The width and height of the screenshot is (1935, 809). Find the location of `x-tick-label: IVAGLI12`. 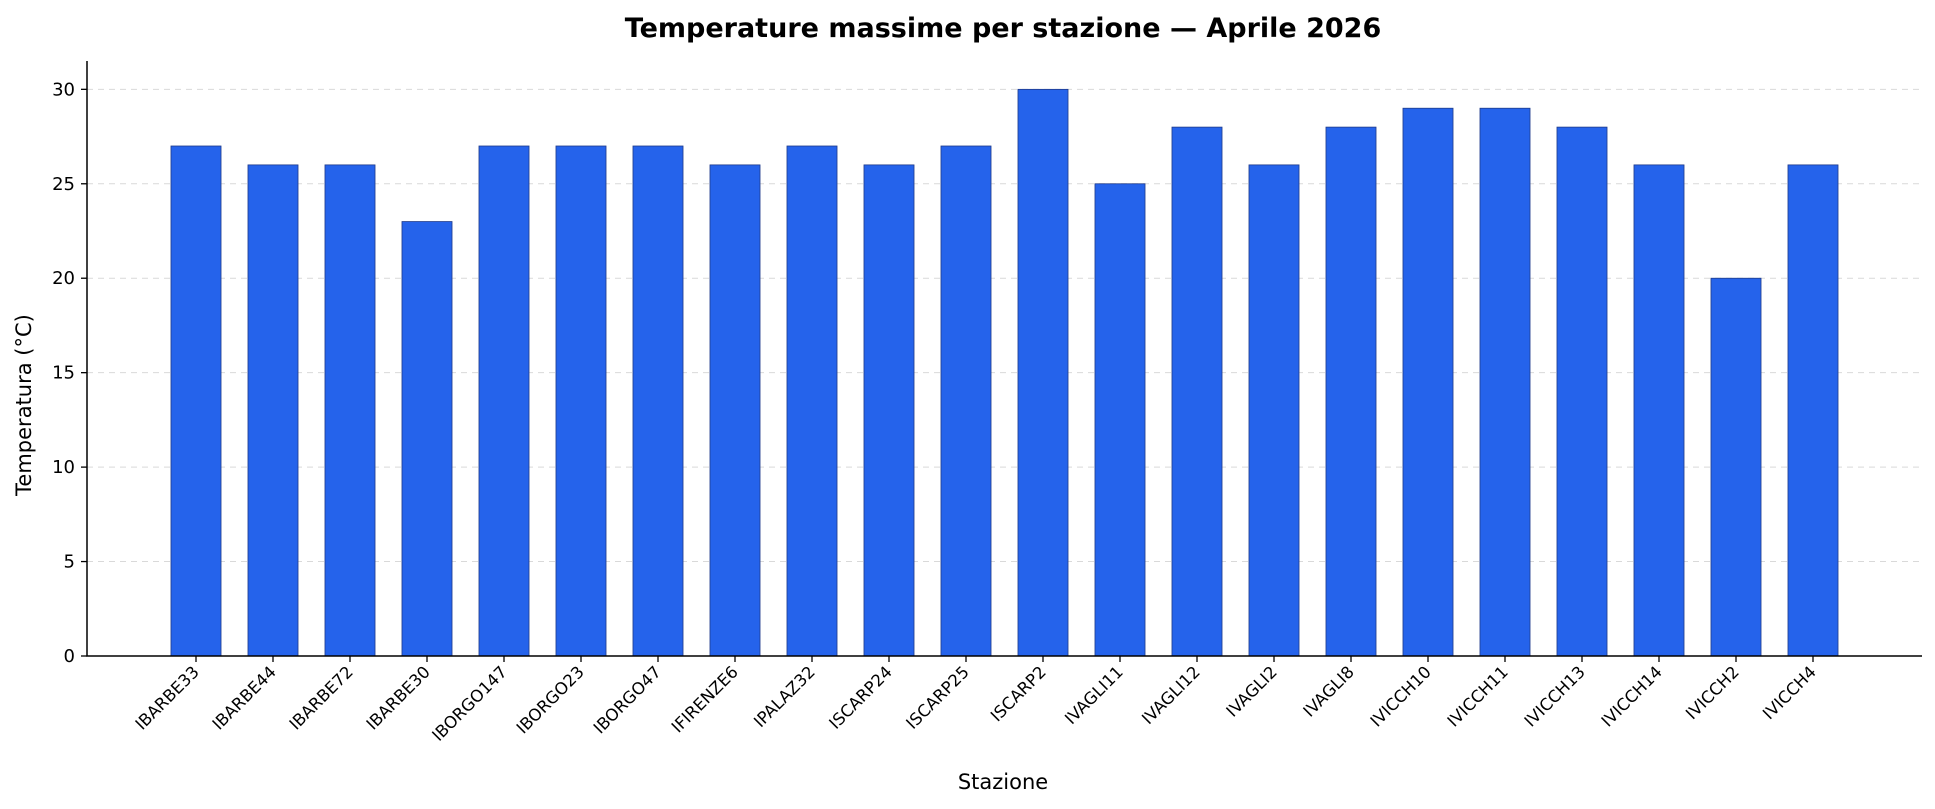

x-tick-label: IVAGLI12 is located at coordinates (1171, 695).